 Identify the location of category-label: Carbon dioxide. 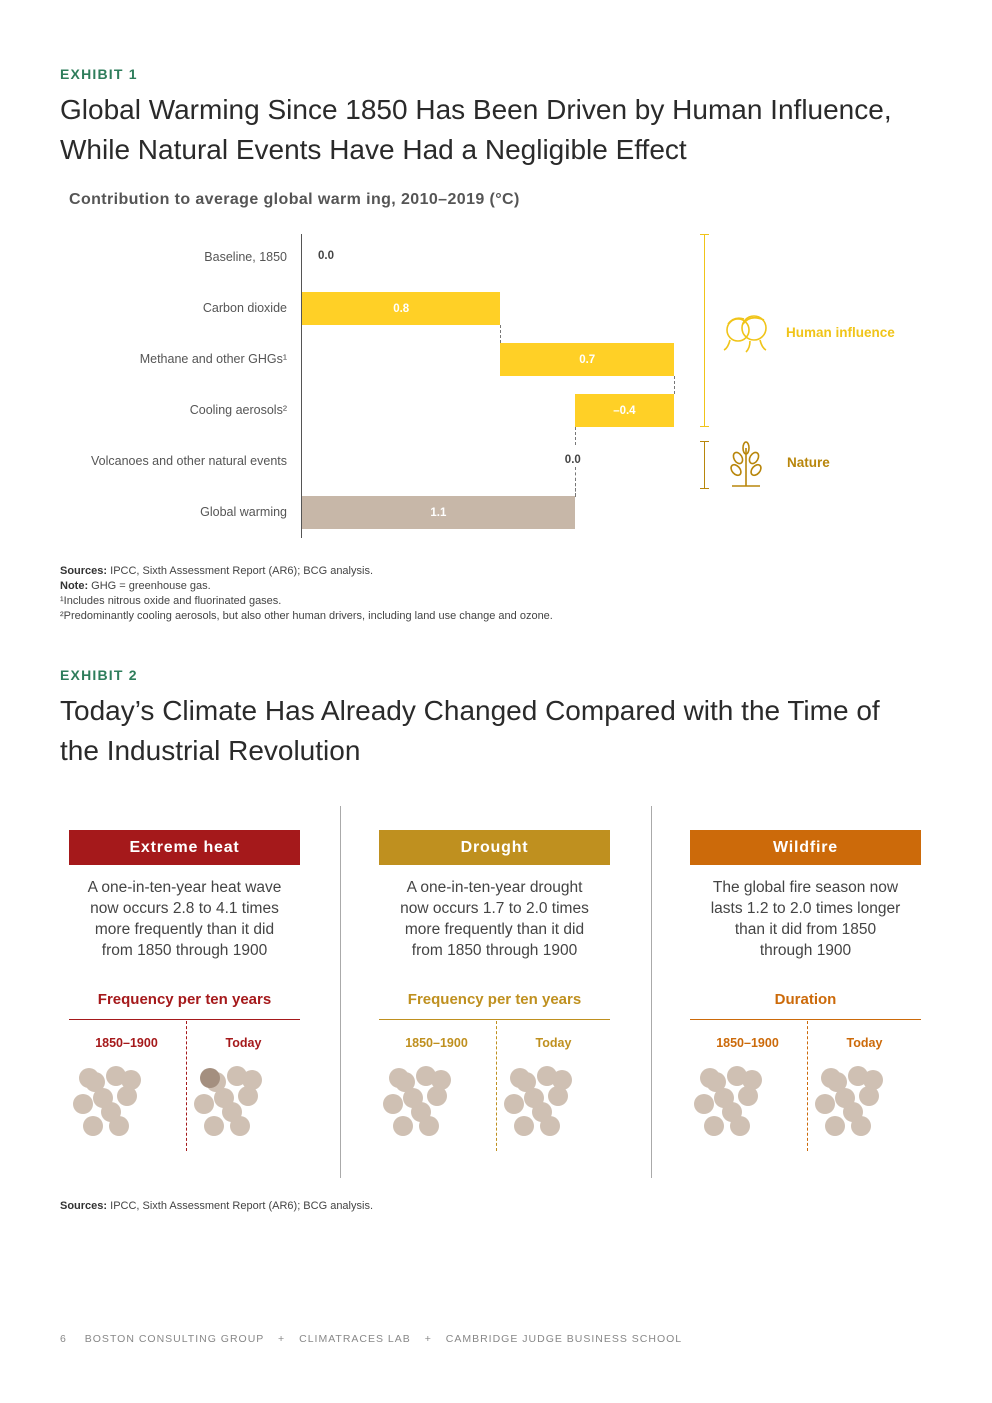
(244, 308).